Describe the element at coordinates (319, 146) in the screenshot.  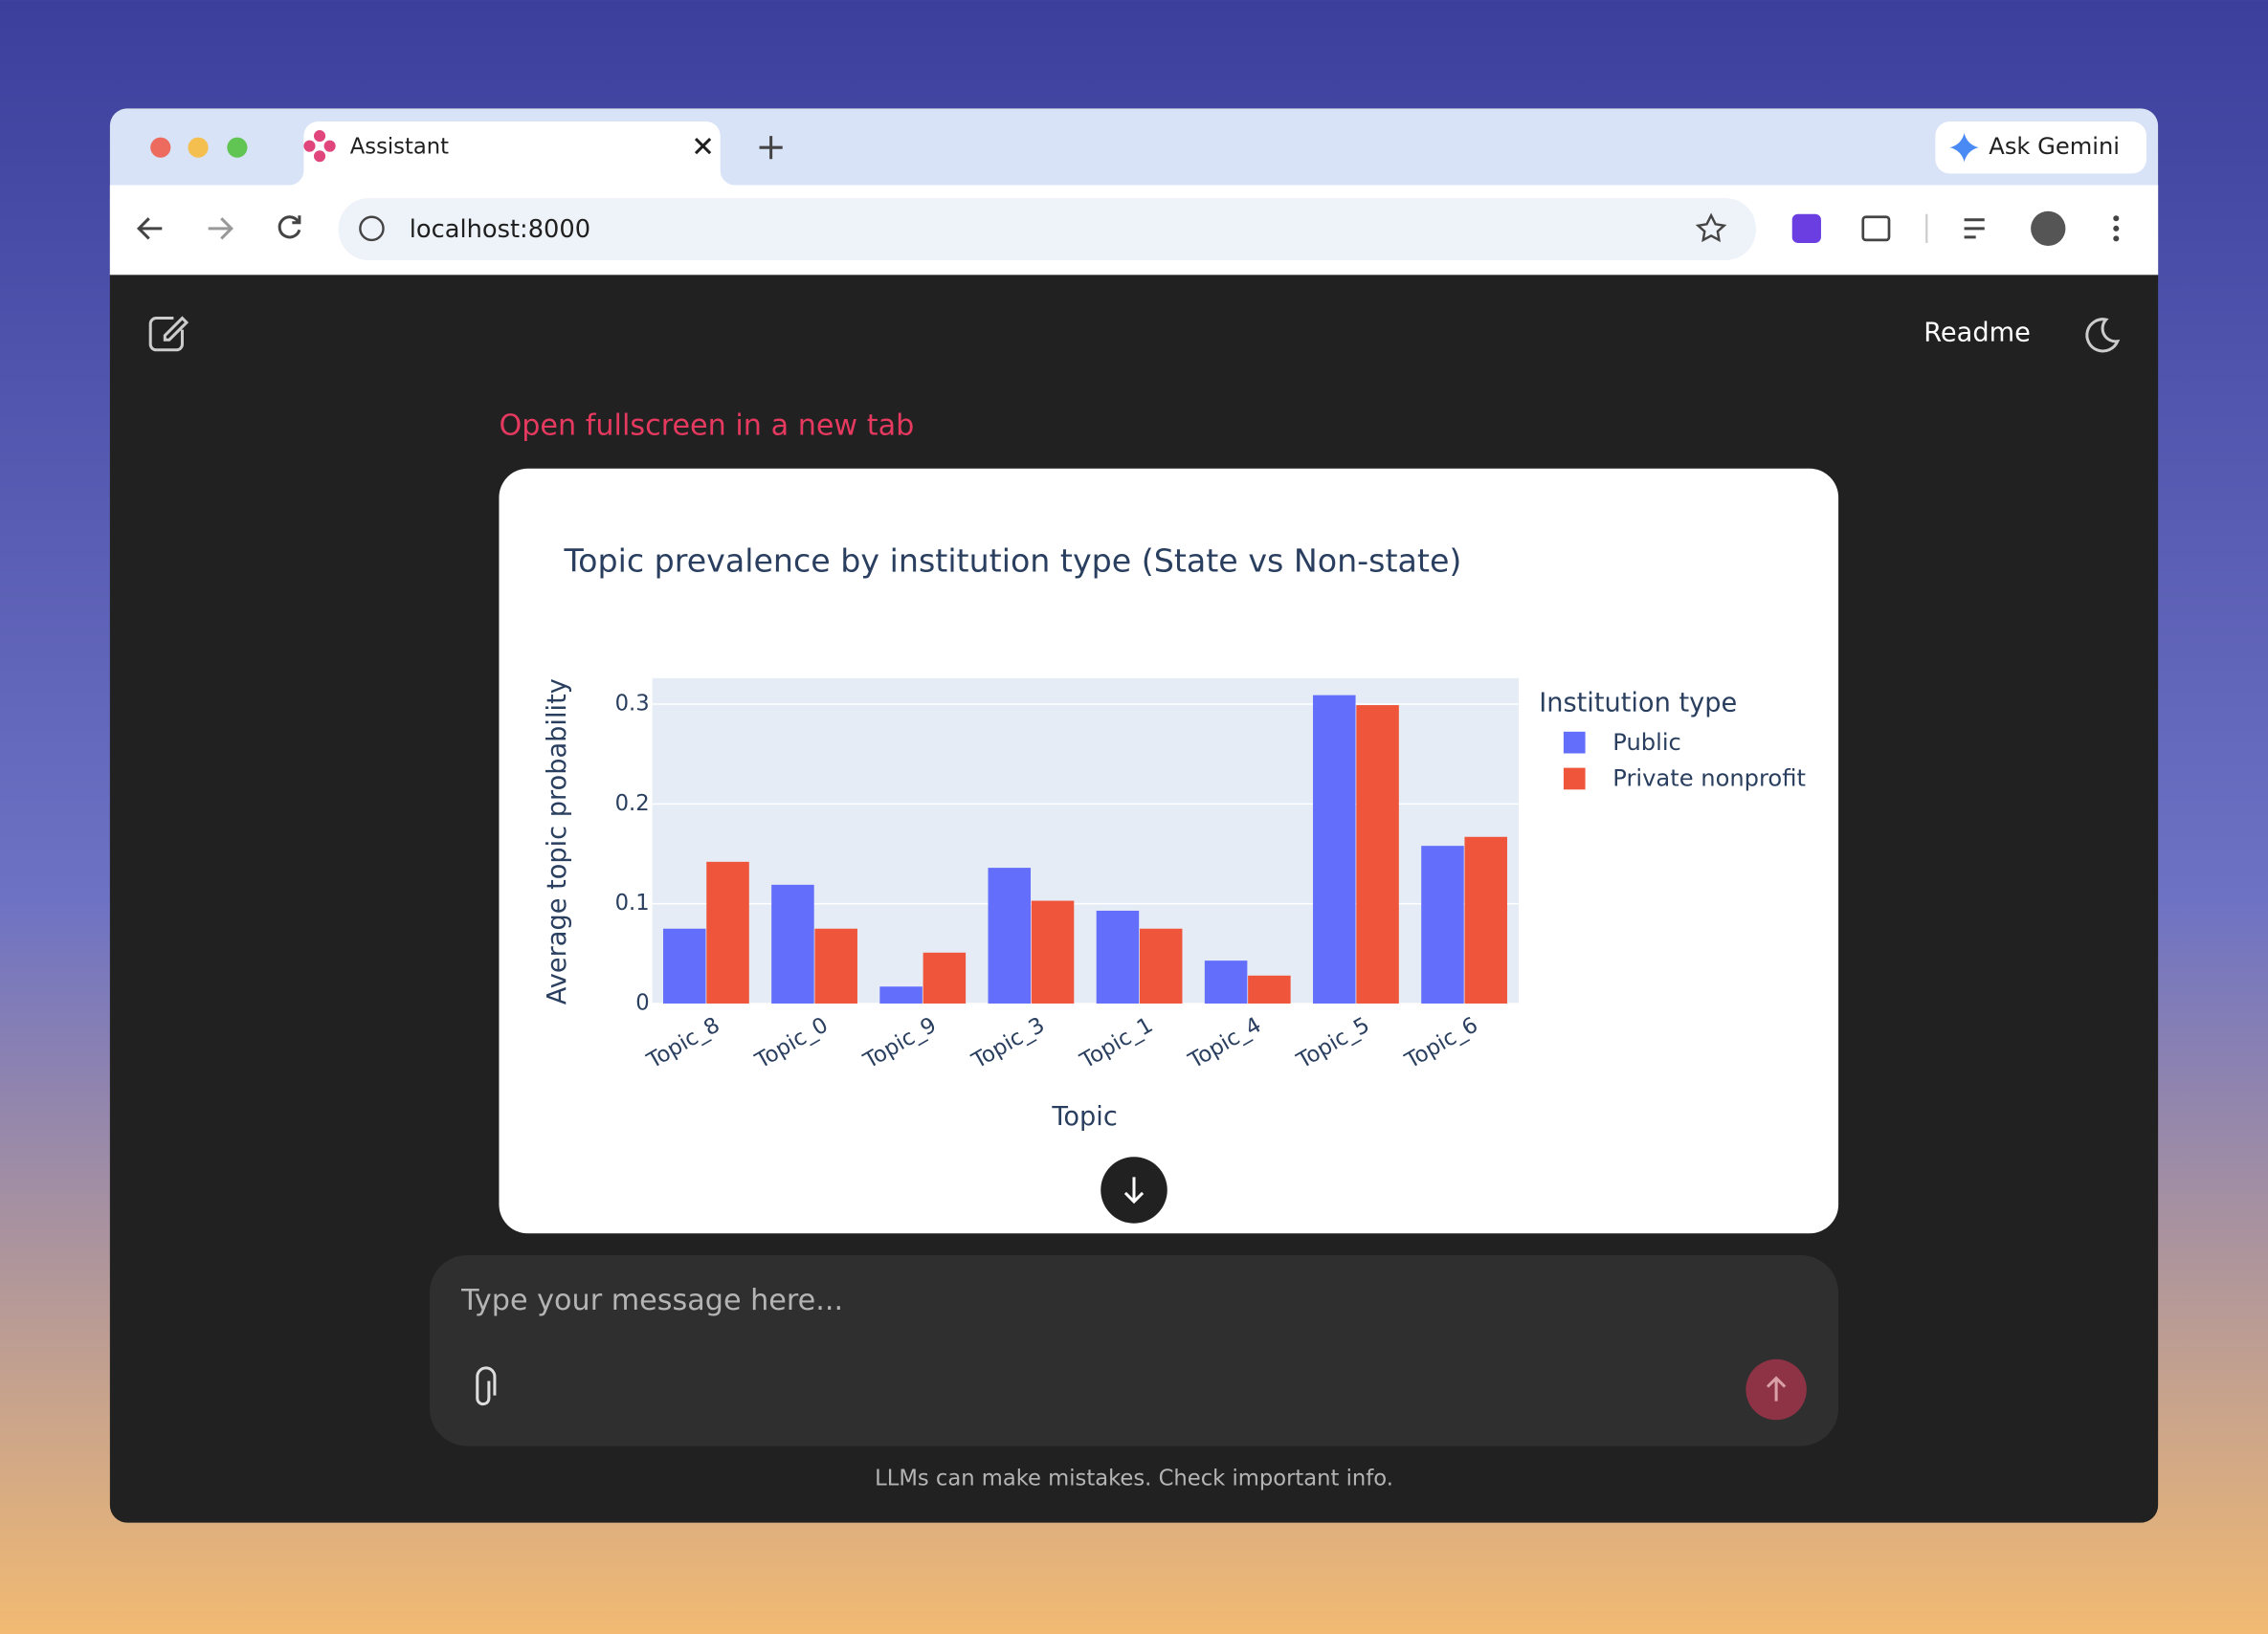
I see `tab-icon` at that location.